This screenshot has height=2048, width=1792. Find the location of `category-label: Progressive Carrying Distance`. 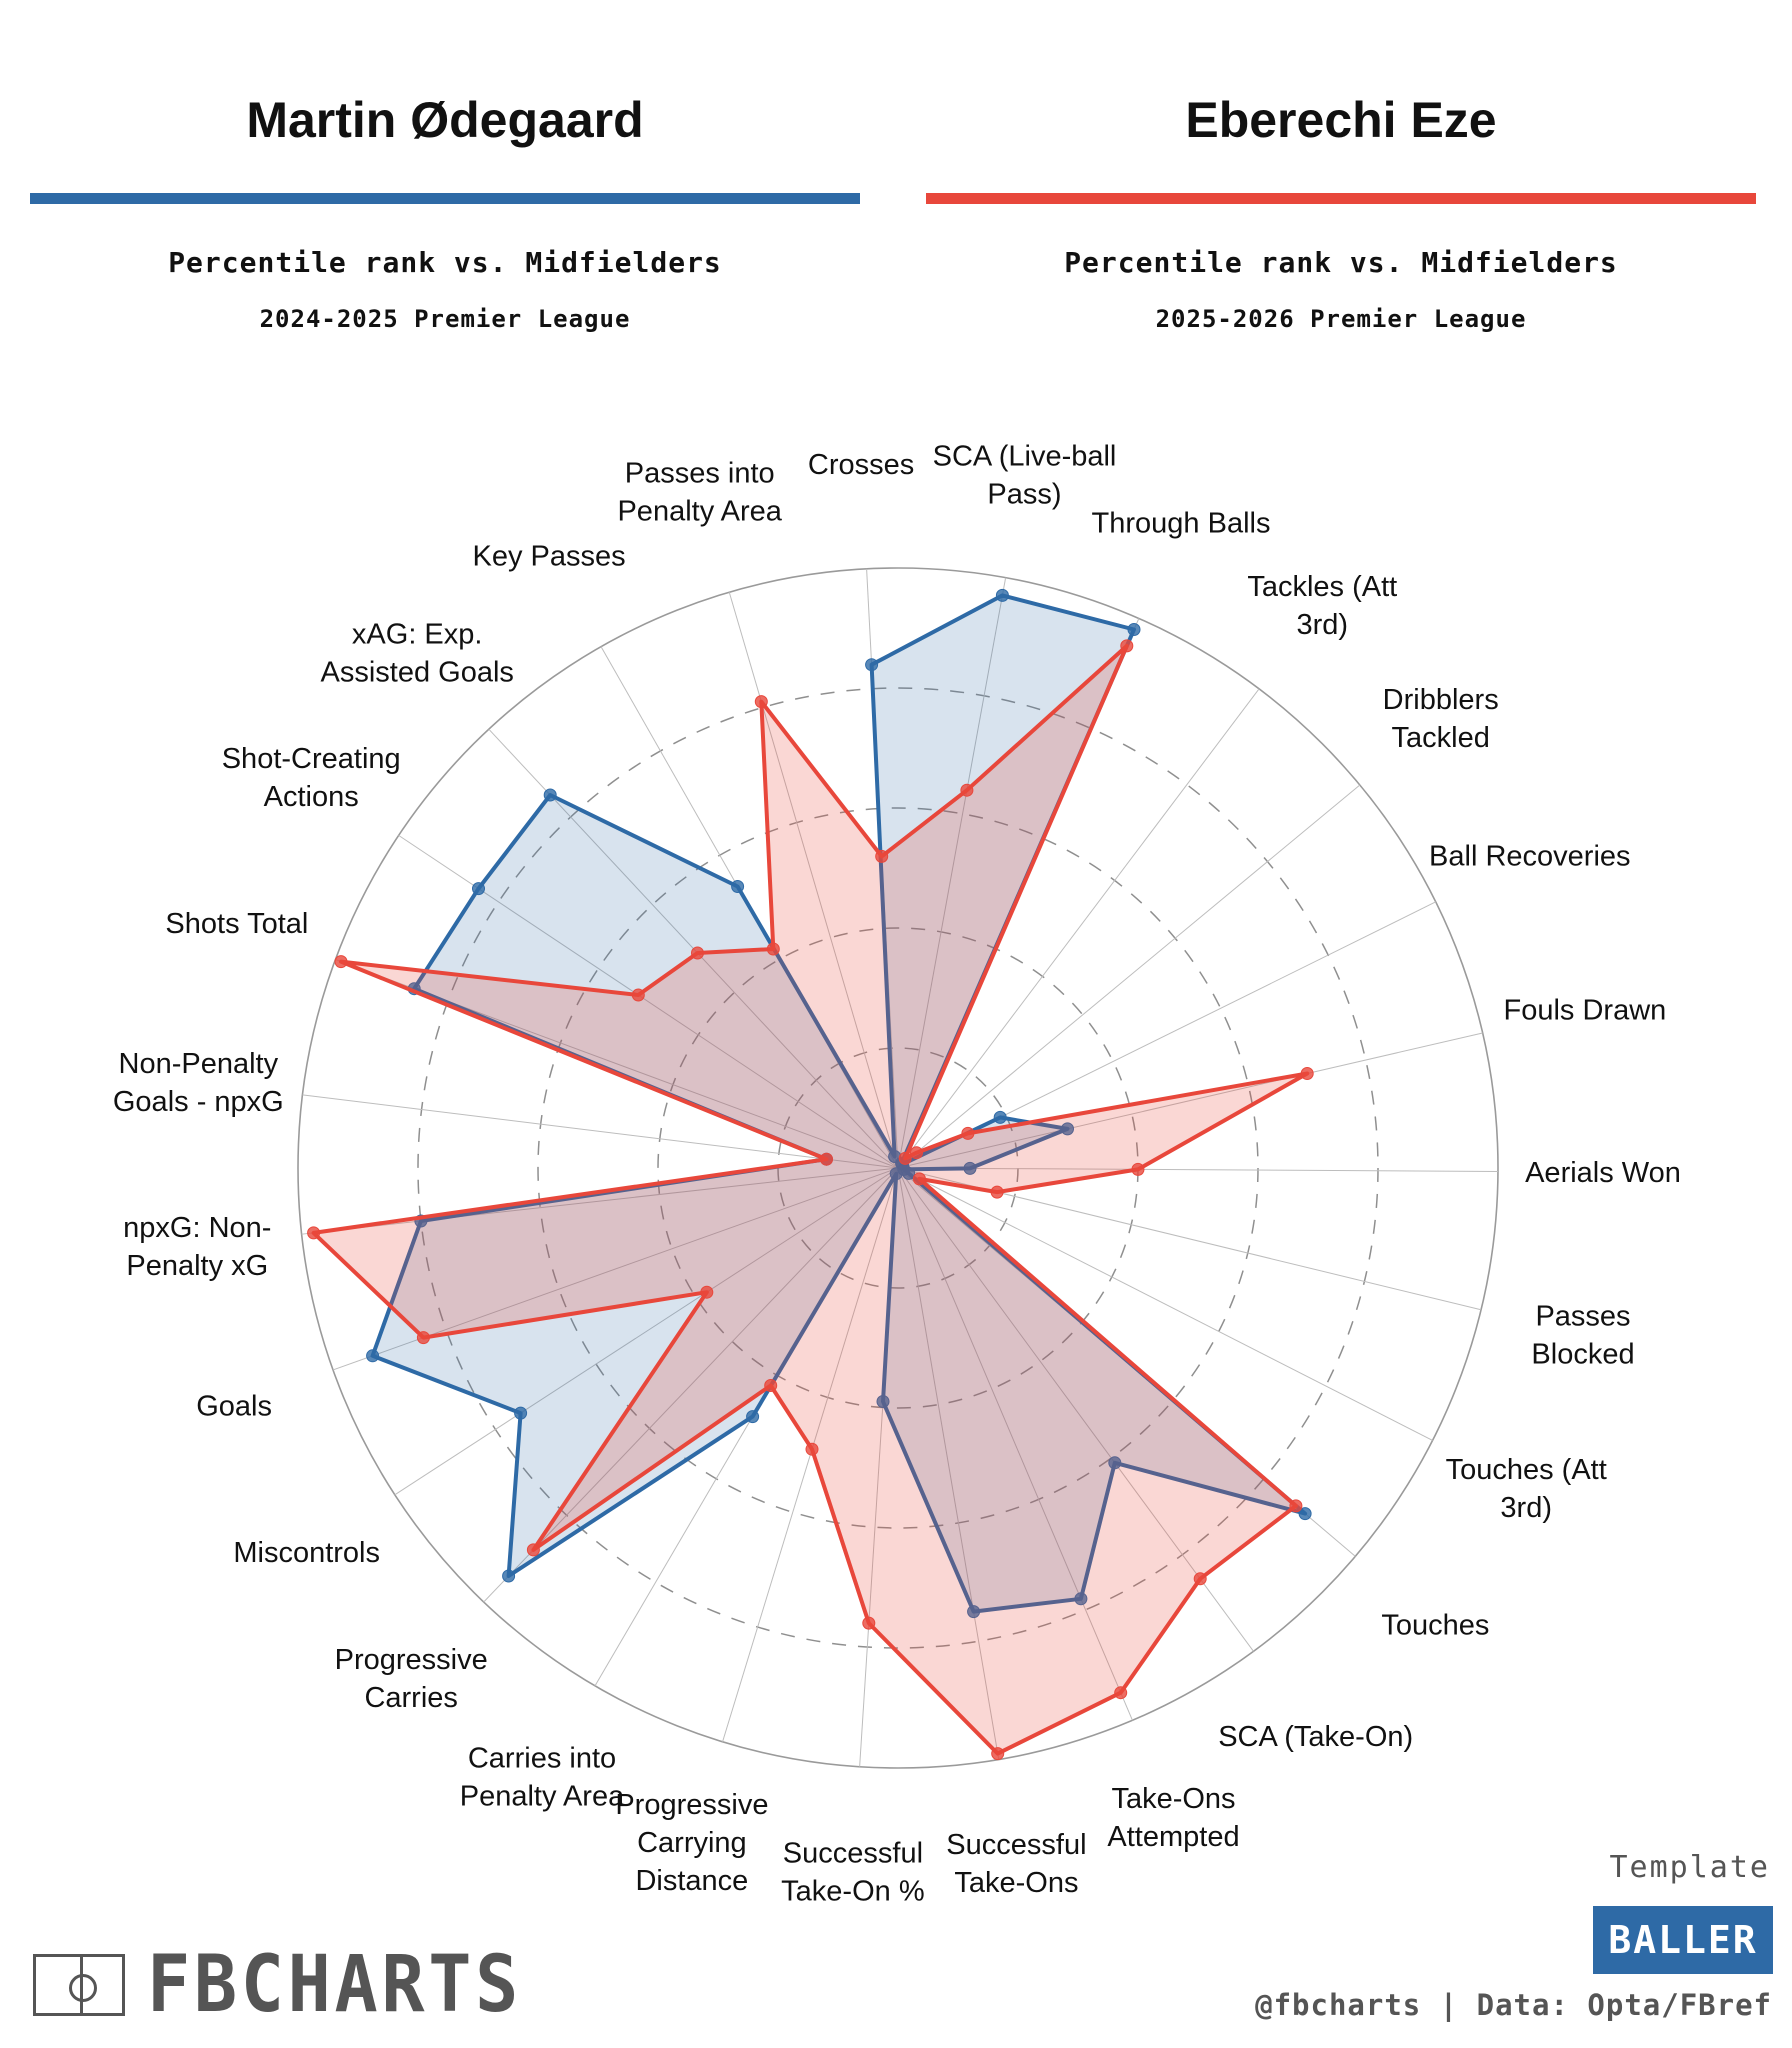

category-label: Progressive Carrying Distance is located at coordinates (691, 1843).